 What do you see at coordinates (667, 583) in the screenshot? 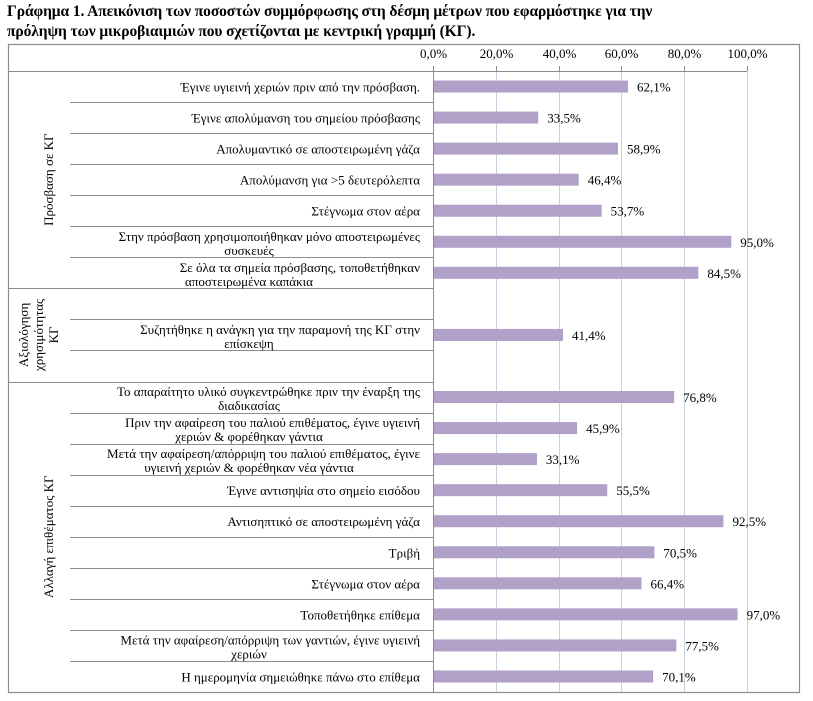
I see `data-label: 66,4%` at bounding box center [667, 583].